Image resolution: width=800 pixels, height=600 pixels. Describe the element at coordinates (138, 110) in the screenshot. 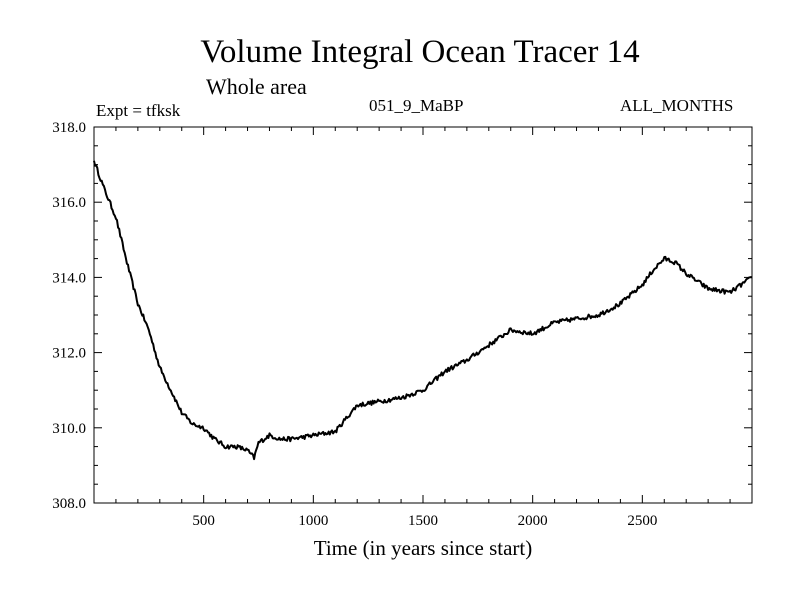

I see `experiment-label: Expt = tfksk` at that location.